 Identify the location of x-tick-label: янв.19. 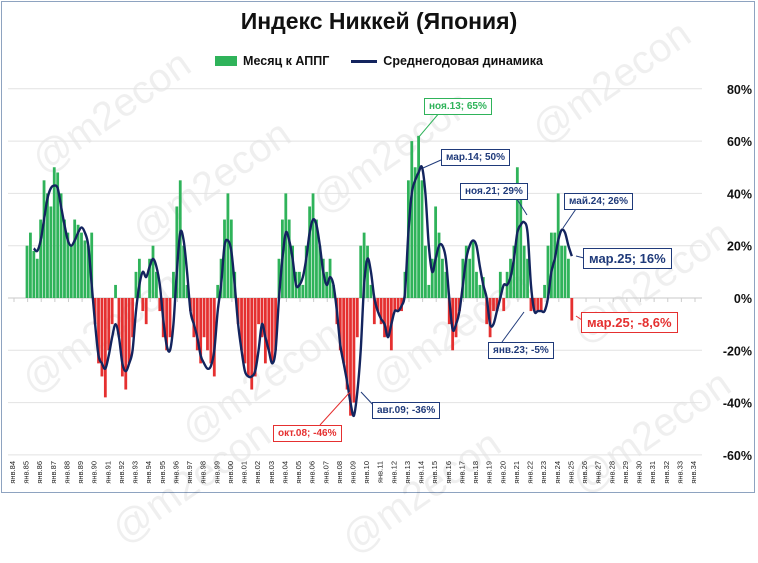
(489, 472).